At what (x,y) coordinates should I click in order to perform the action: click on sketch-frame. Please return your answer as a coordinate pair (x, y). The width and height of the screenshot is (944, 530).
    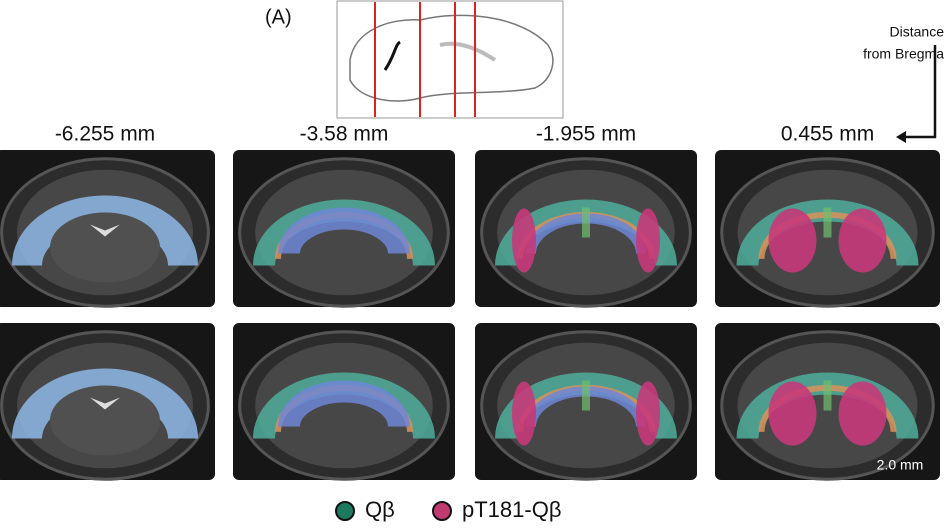
    Looking at the image, I should click on (450, 59).